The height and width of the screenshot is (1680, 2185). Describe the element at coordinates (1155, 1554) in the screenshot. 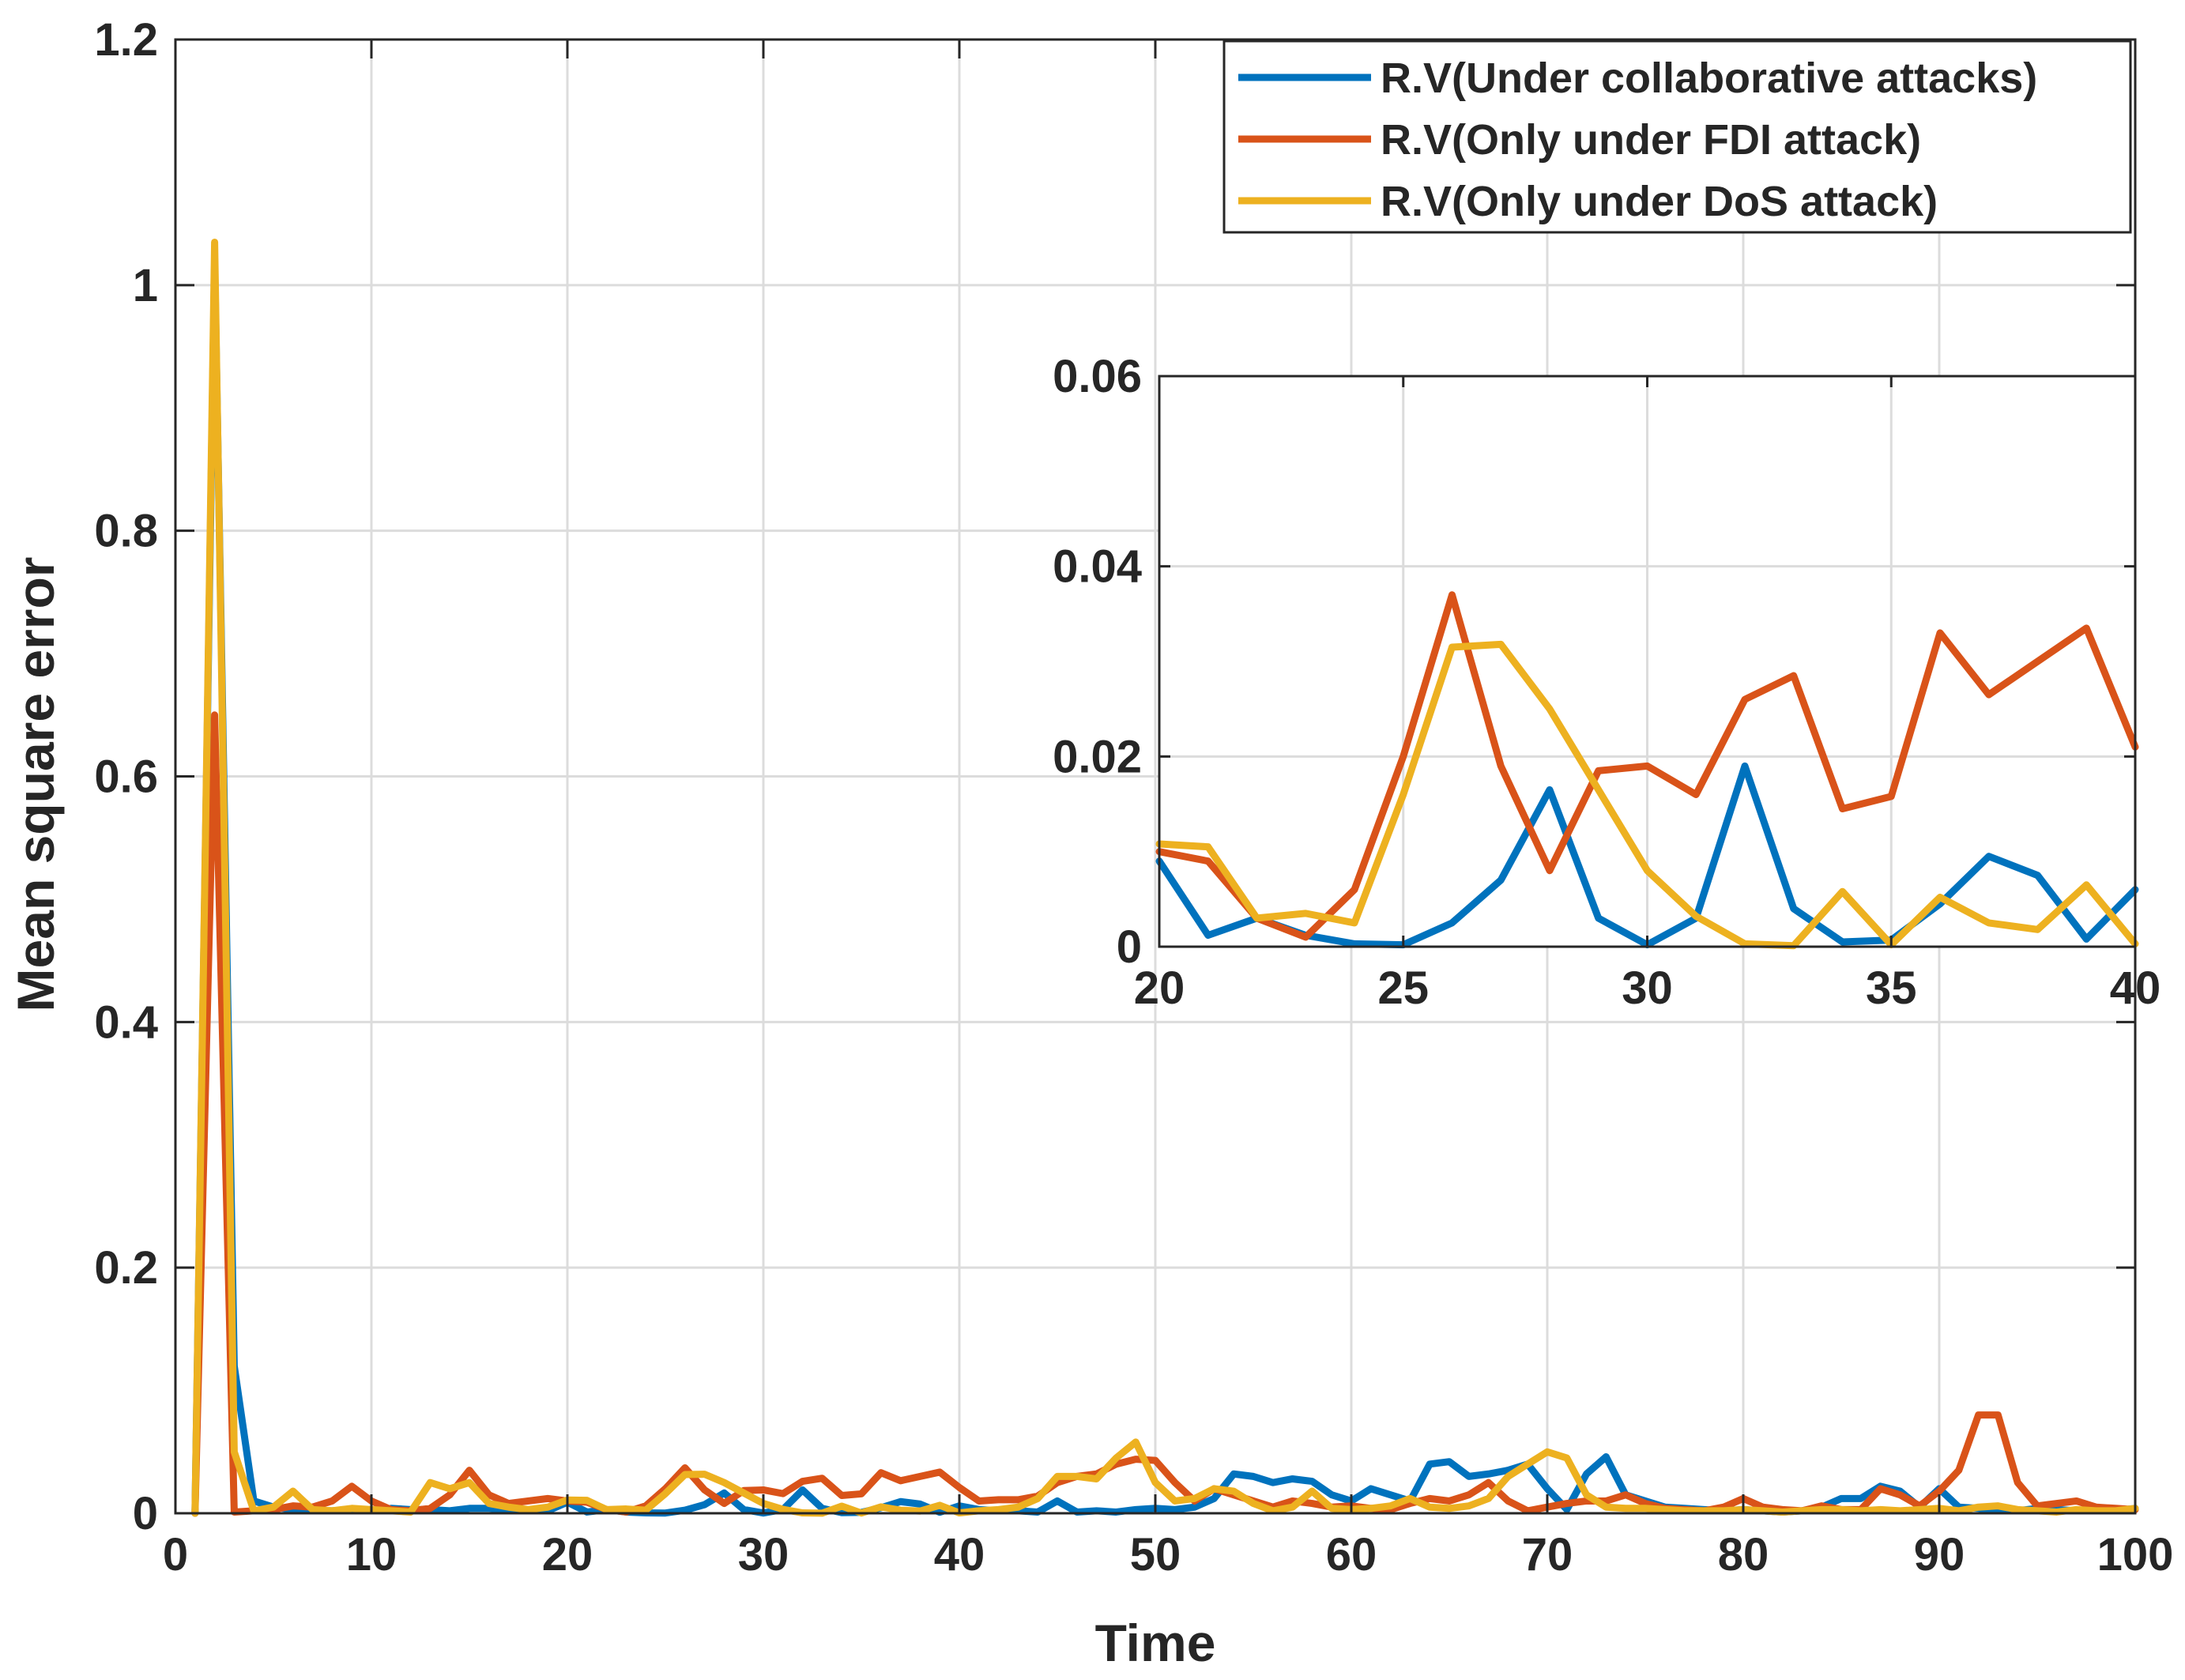

I see `main-xtick-label: 50` at that location.